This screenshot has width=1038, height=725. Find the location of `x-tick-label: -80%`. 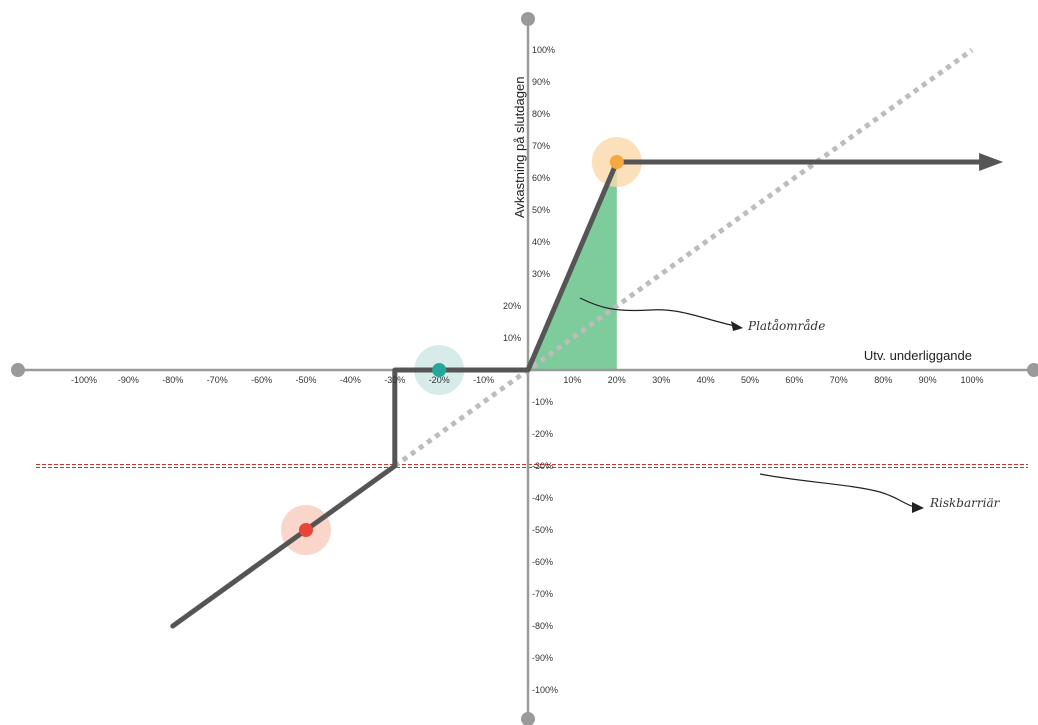

x-tick-label: -80% is located at coordinates (172, 380).